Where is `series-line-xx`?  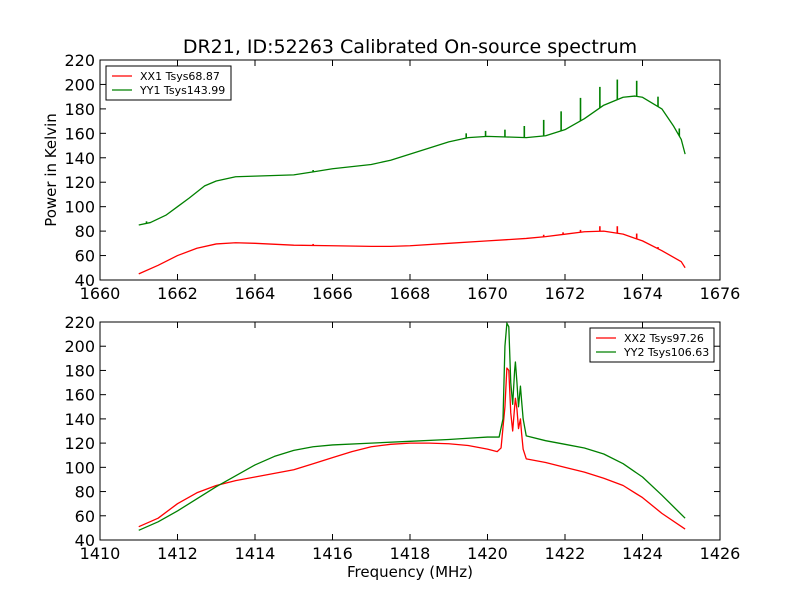
series-line-xx is located at coordinates (412, 252).